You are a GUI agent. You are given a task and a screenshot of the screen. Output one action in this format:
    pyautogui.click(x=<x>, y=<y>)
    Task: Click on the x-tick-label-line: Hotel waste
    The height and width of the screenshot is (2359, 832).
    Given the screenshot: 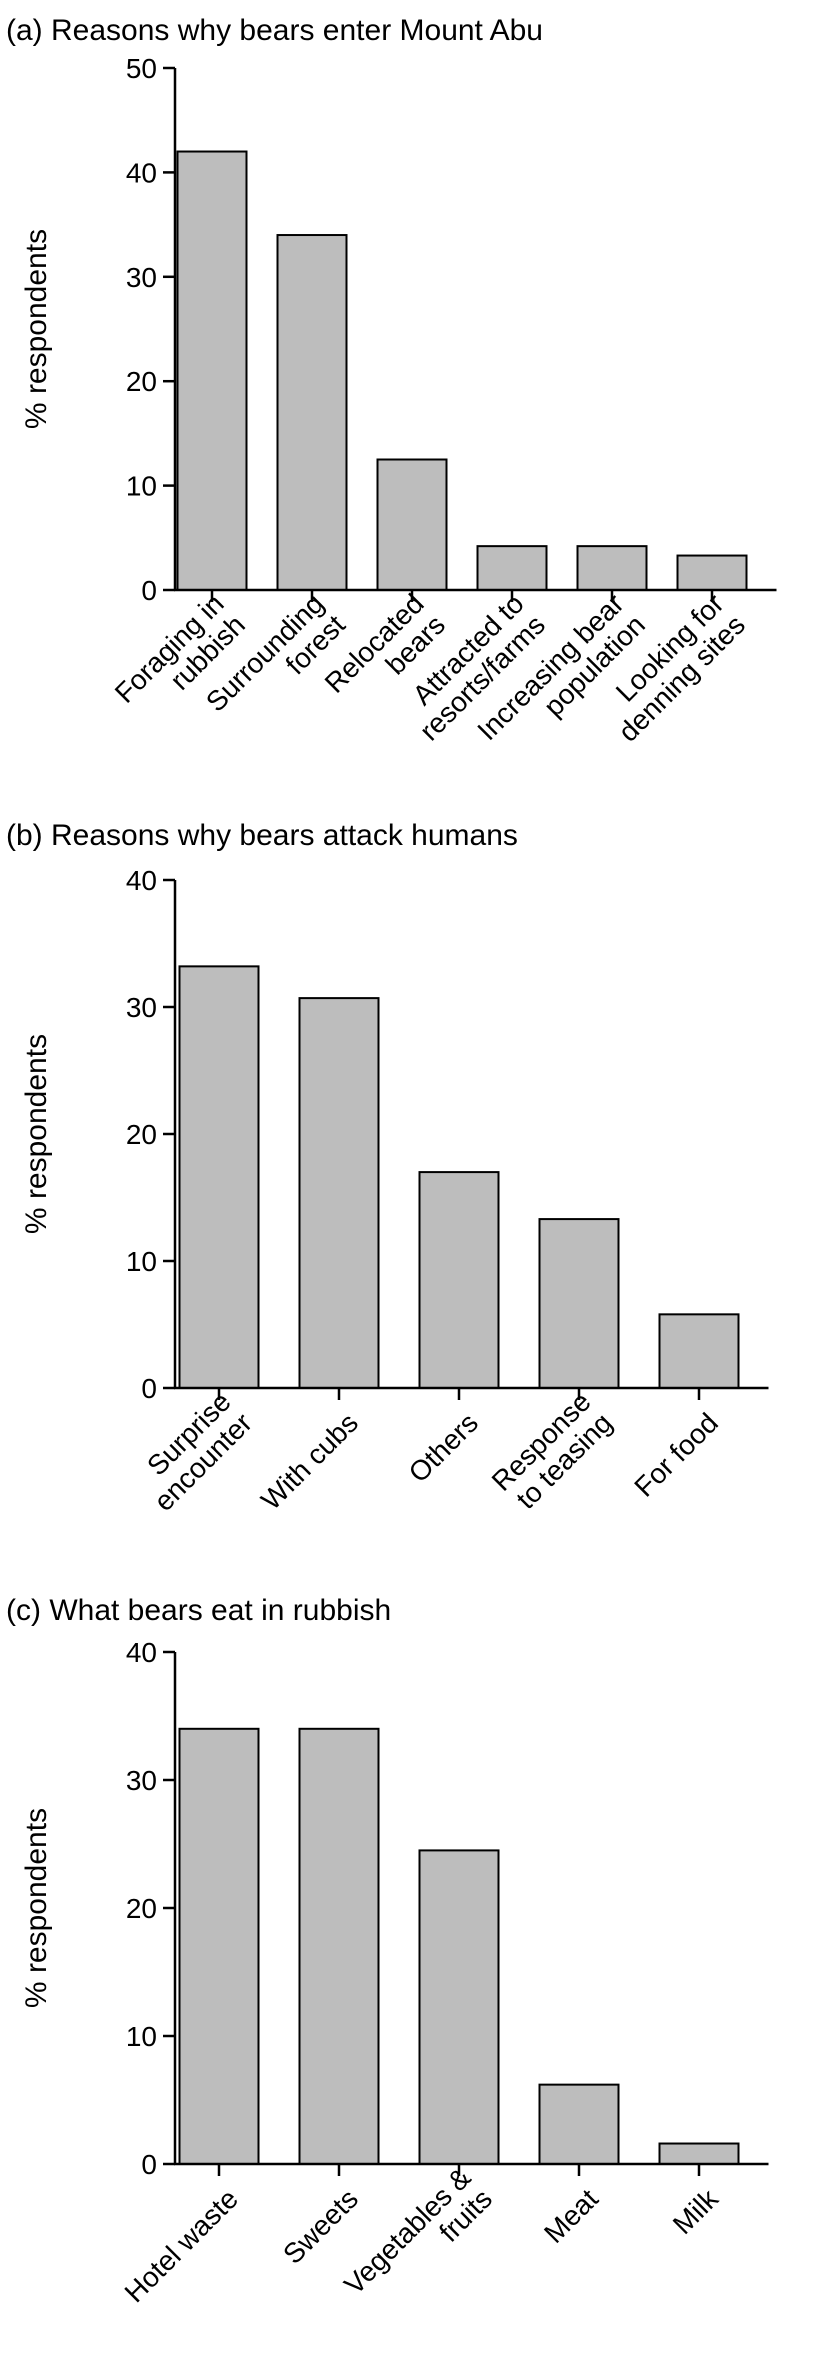 What is the action you would take?
    pyautogui.click(x=181, y=2245)
    